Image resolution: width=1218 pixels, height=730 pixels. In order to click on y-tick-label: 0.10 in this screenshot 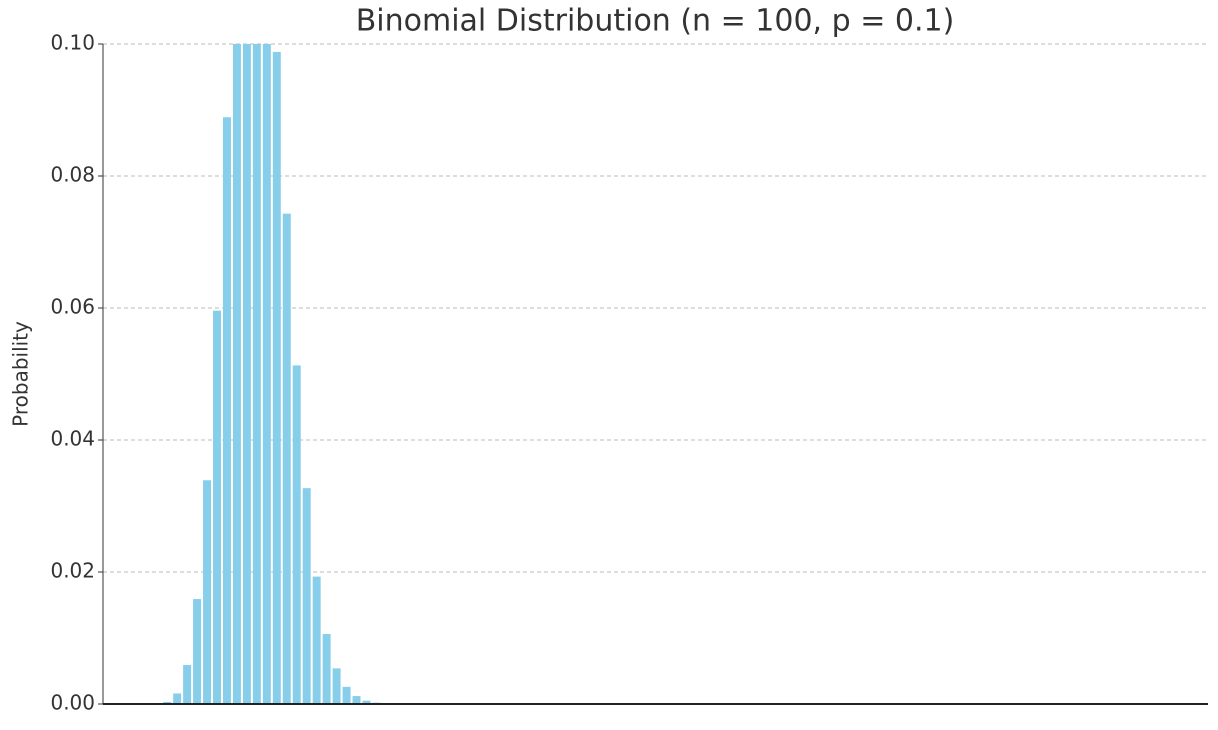, I will do `click(72, 43)`.